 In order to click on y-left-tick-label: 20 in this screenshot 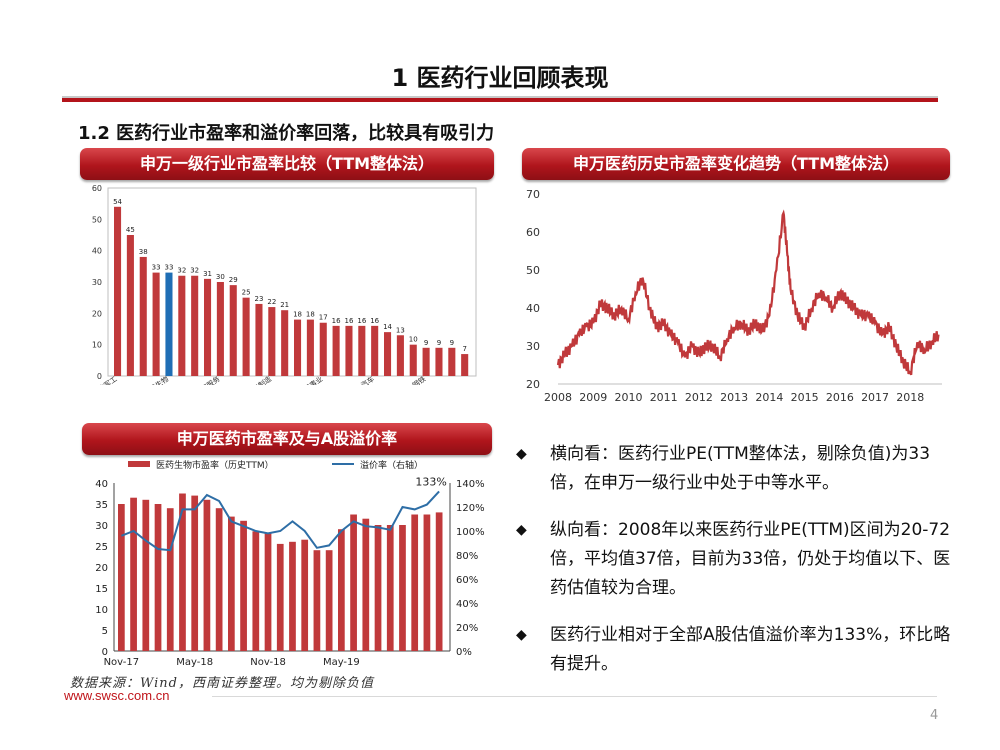, I will do `click(101, 568)`.